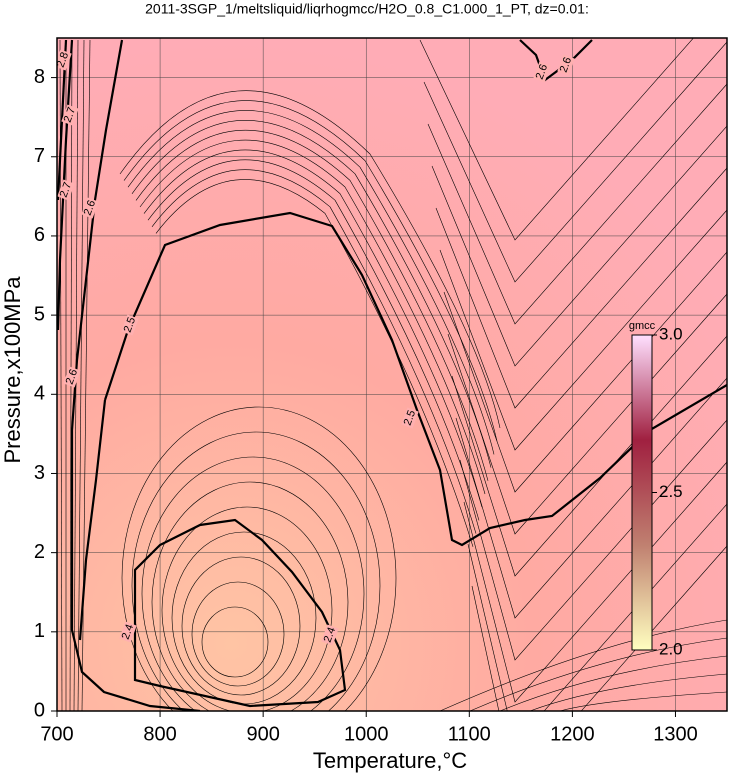  Describe the element at coordinates (469, 734) in the screenshot. I see `x-tick-label: 1100` at that location.